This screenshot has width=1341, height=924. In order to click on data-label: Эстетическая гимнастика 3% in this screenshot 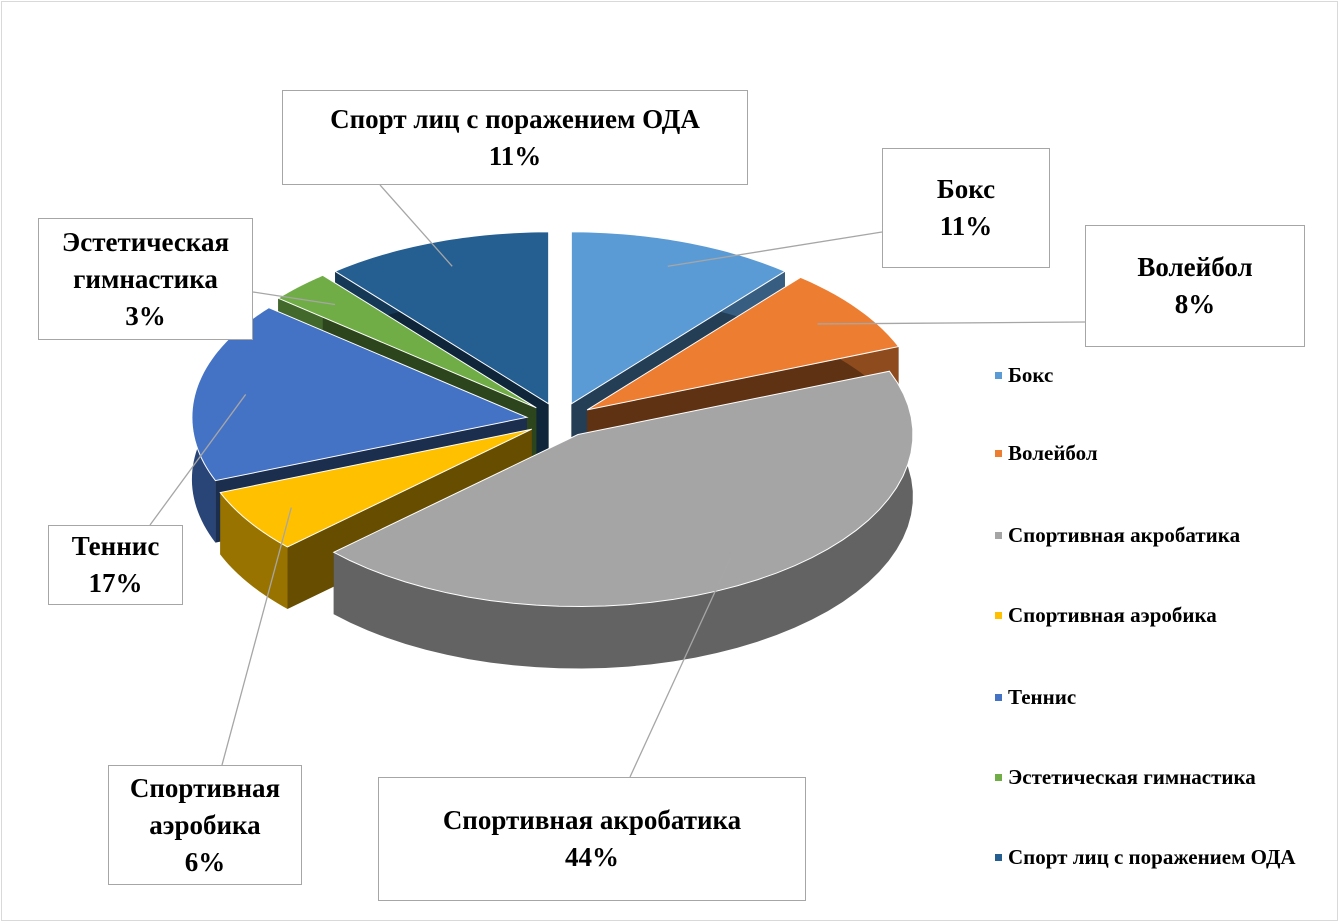, I will do `click(145, 279)`.